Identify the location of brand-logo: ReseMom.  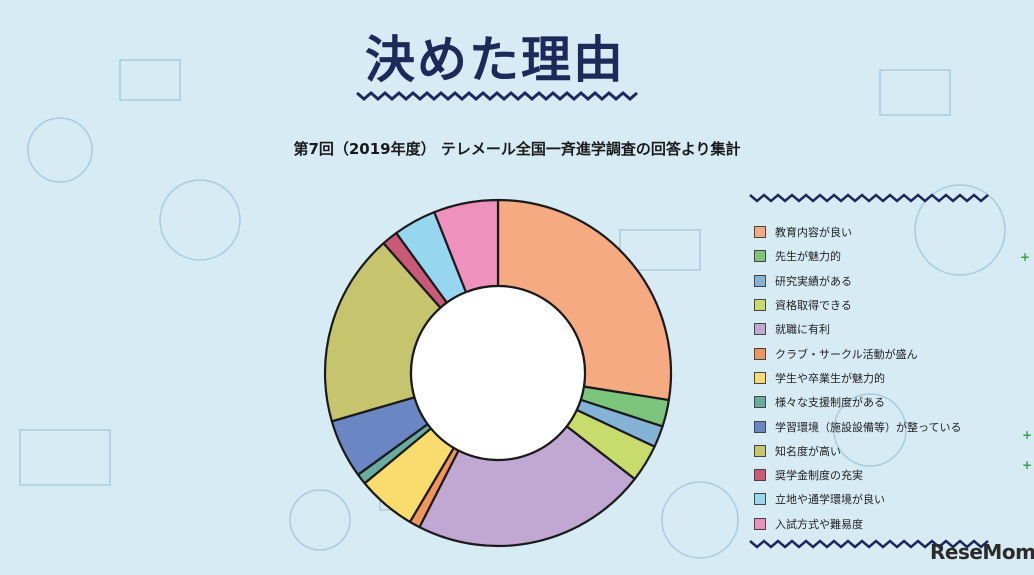
(982, 552).